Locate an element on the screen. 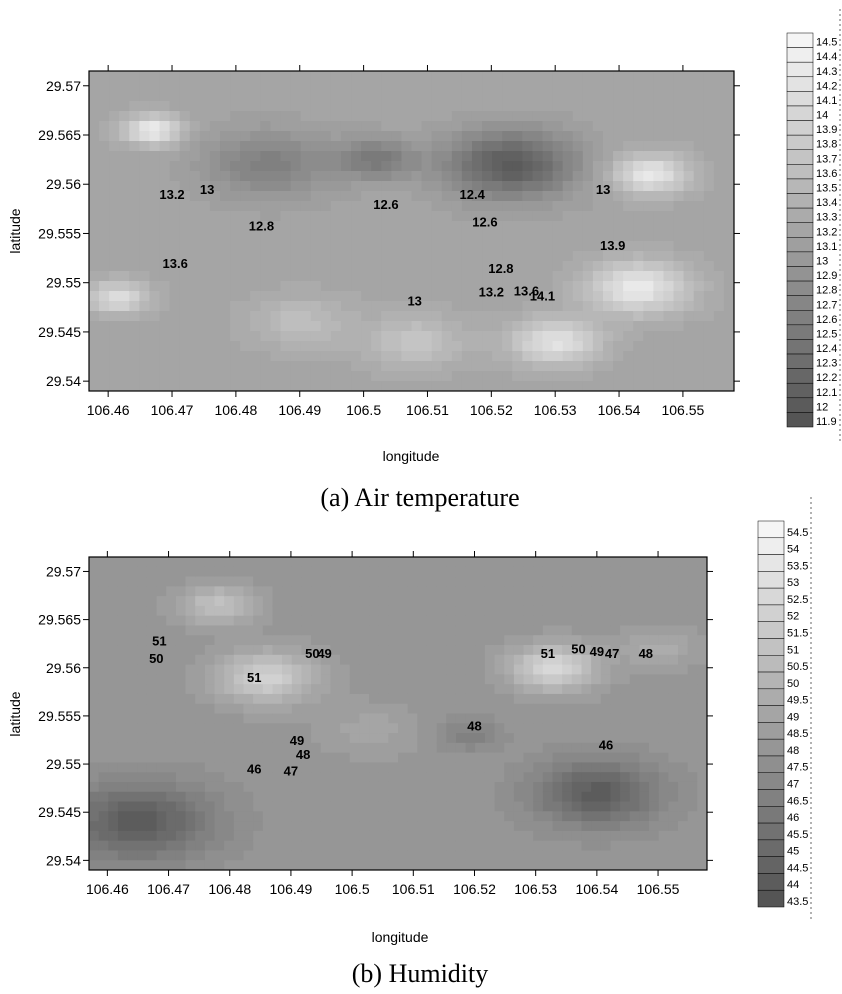 The height and width of the screenshot is (994, 842). contour-label: 50 is located at coordinates (156, 658).